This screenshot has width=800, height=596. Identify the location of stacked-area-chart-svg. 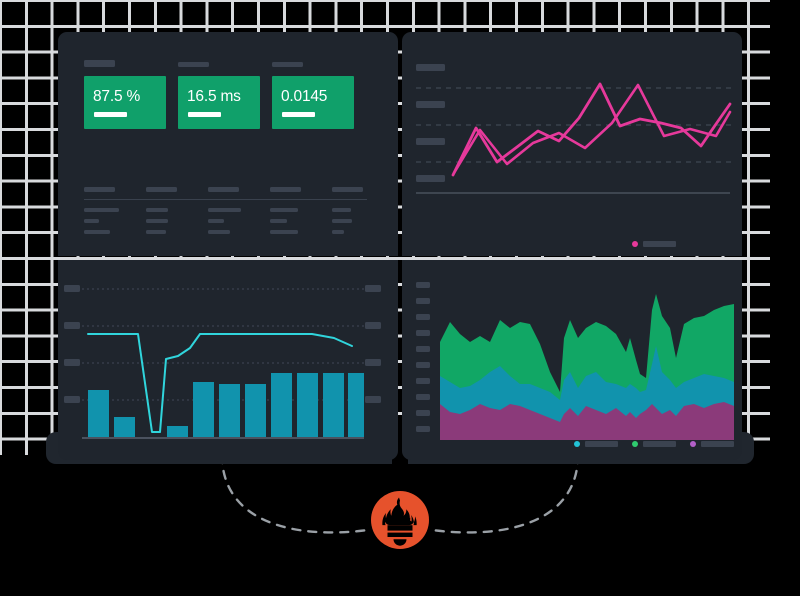
(587, 367).